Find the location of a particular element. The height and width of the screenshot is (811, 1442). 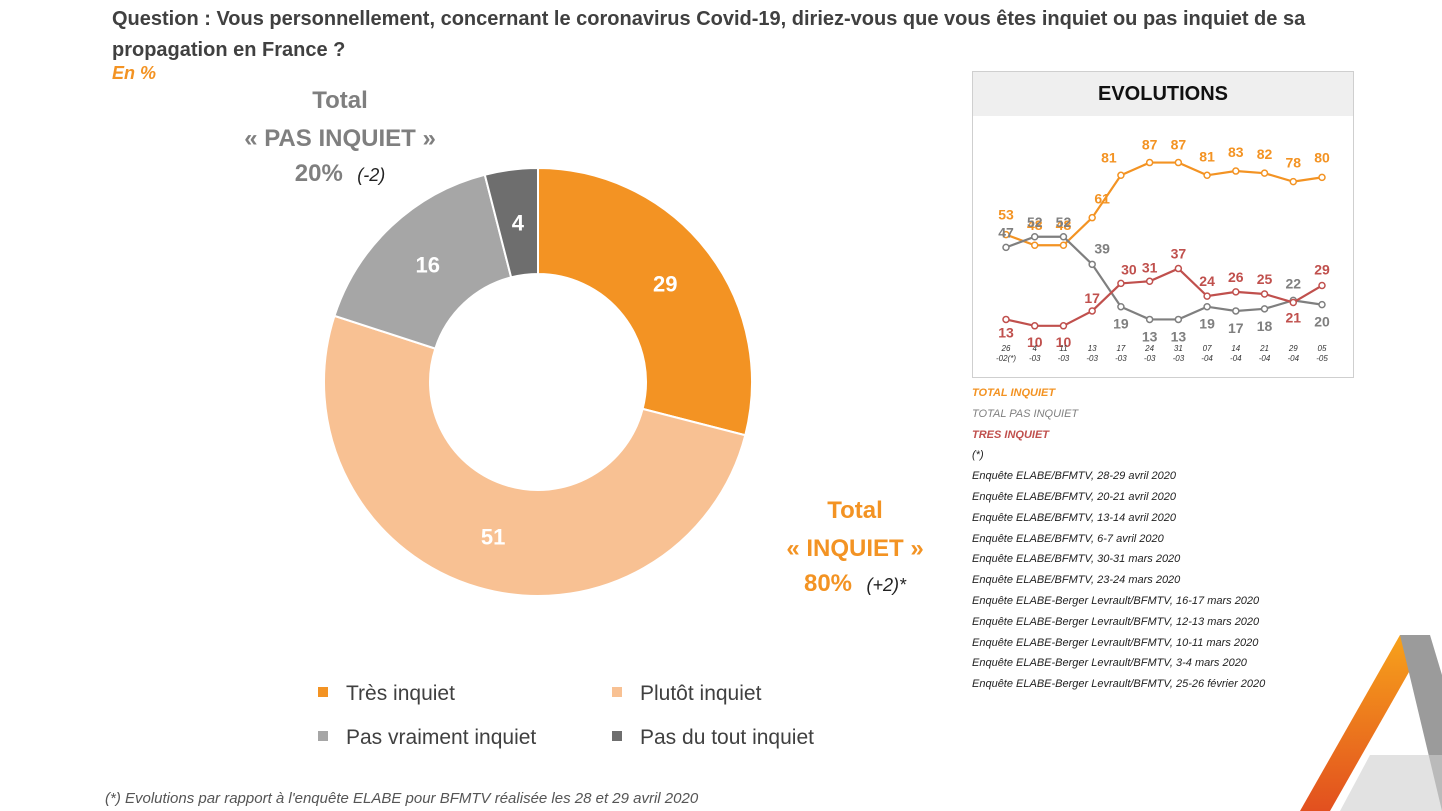

data-label-total-pas-inquiet: 47 is located at coordinates (1006, 232).